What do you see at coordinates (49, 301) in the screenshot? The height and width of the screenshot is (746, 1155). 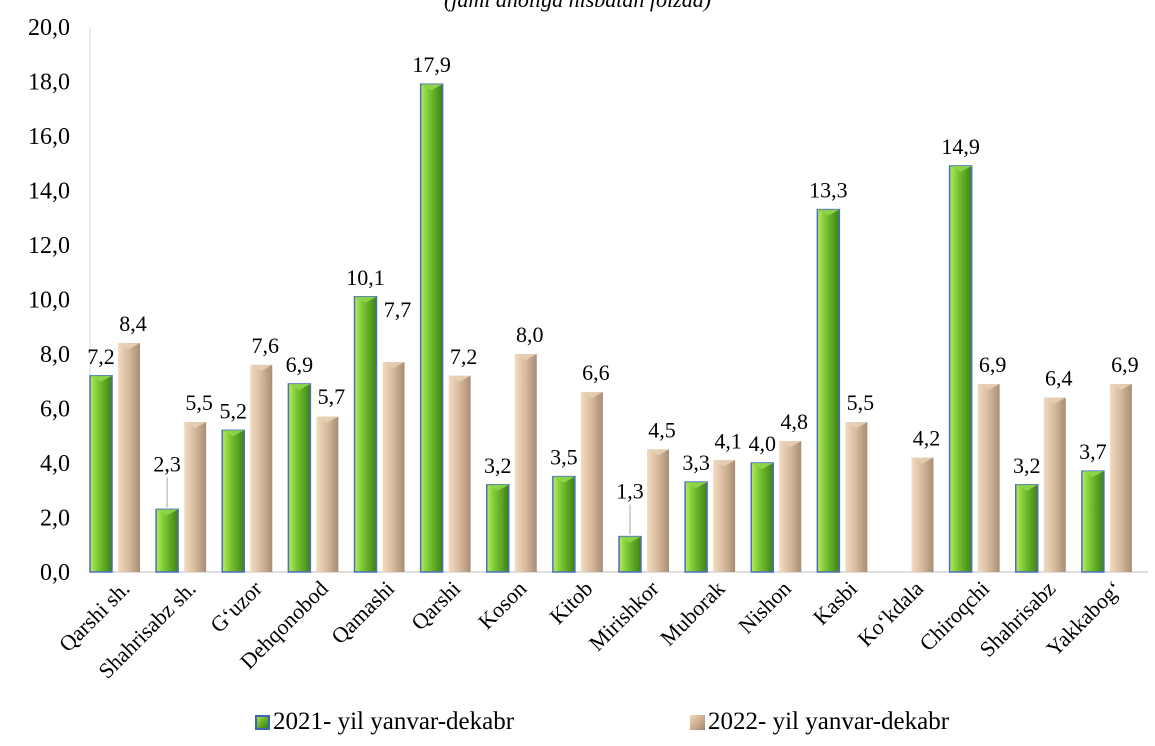 I see `y-tick-label: 10,0` at bounding box center [49, 301].